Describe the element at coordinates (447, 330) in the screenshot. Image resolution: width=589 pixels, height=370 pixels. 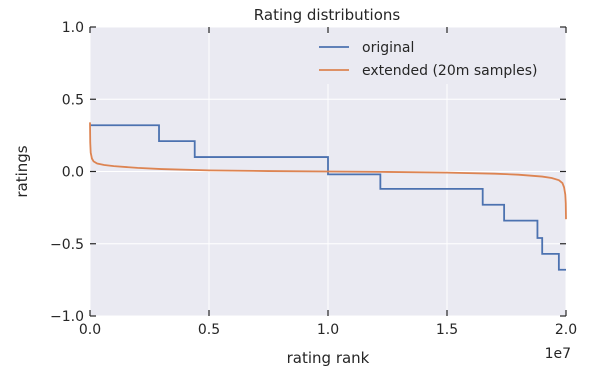
I see `x-tick-label: 1.5` at that location.